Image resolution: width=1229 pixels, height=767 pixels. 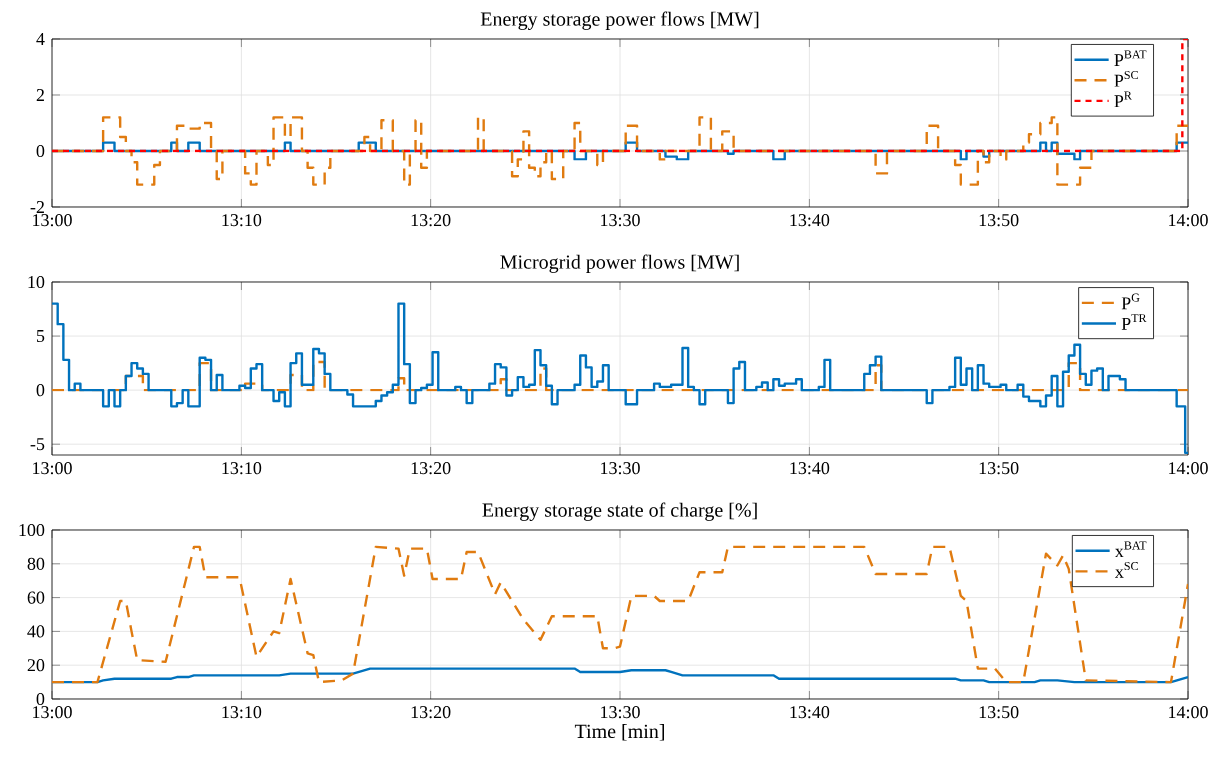 I want to click on chart-title: Microgrid power flows [MW], so click(x=619, y=263).